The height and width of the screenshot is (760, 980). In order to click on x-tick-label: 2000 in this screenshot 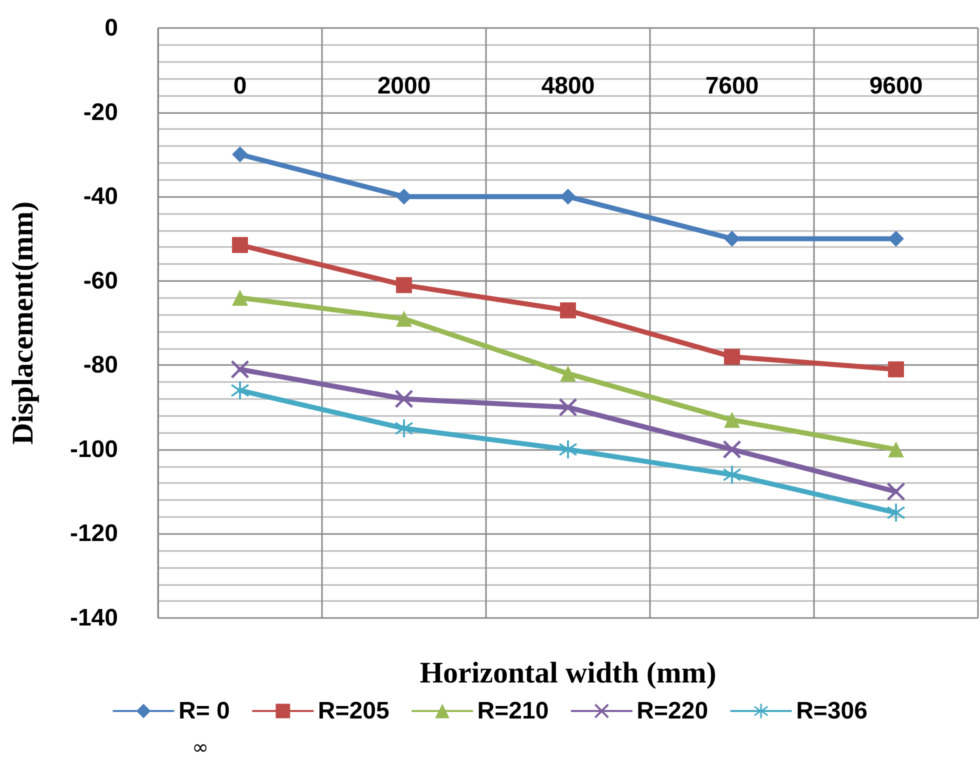, I will do `click(404, 86)`.